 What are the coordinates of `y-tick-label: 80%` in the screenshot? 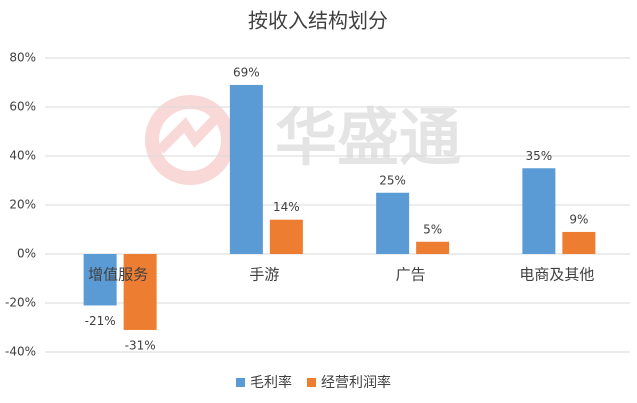 It's located at (22, 58).